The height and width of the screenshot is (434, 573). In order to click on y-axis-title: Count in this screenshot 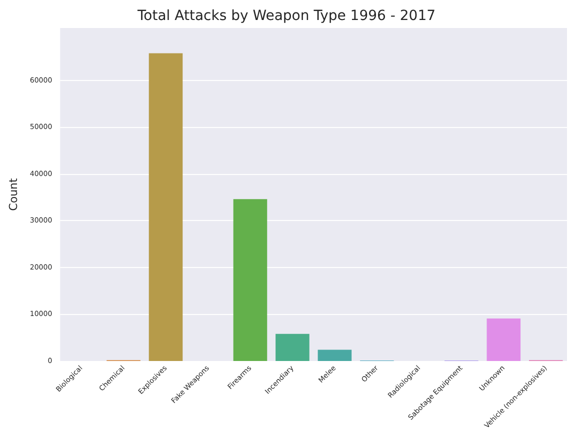, I will do `click(13, 194)`.